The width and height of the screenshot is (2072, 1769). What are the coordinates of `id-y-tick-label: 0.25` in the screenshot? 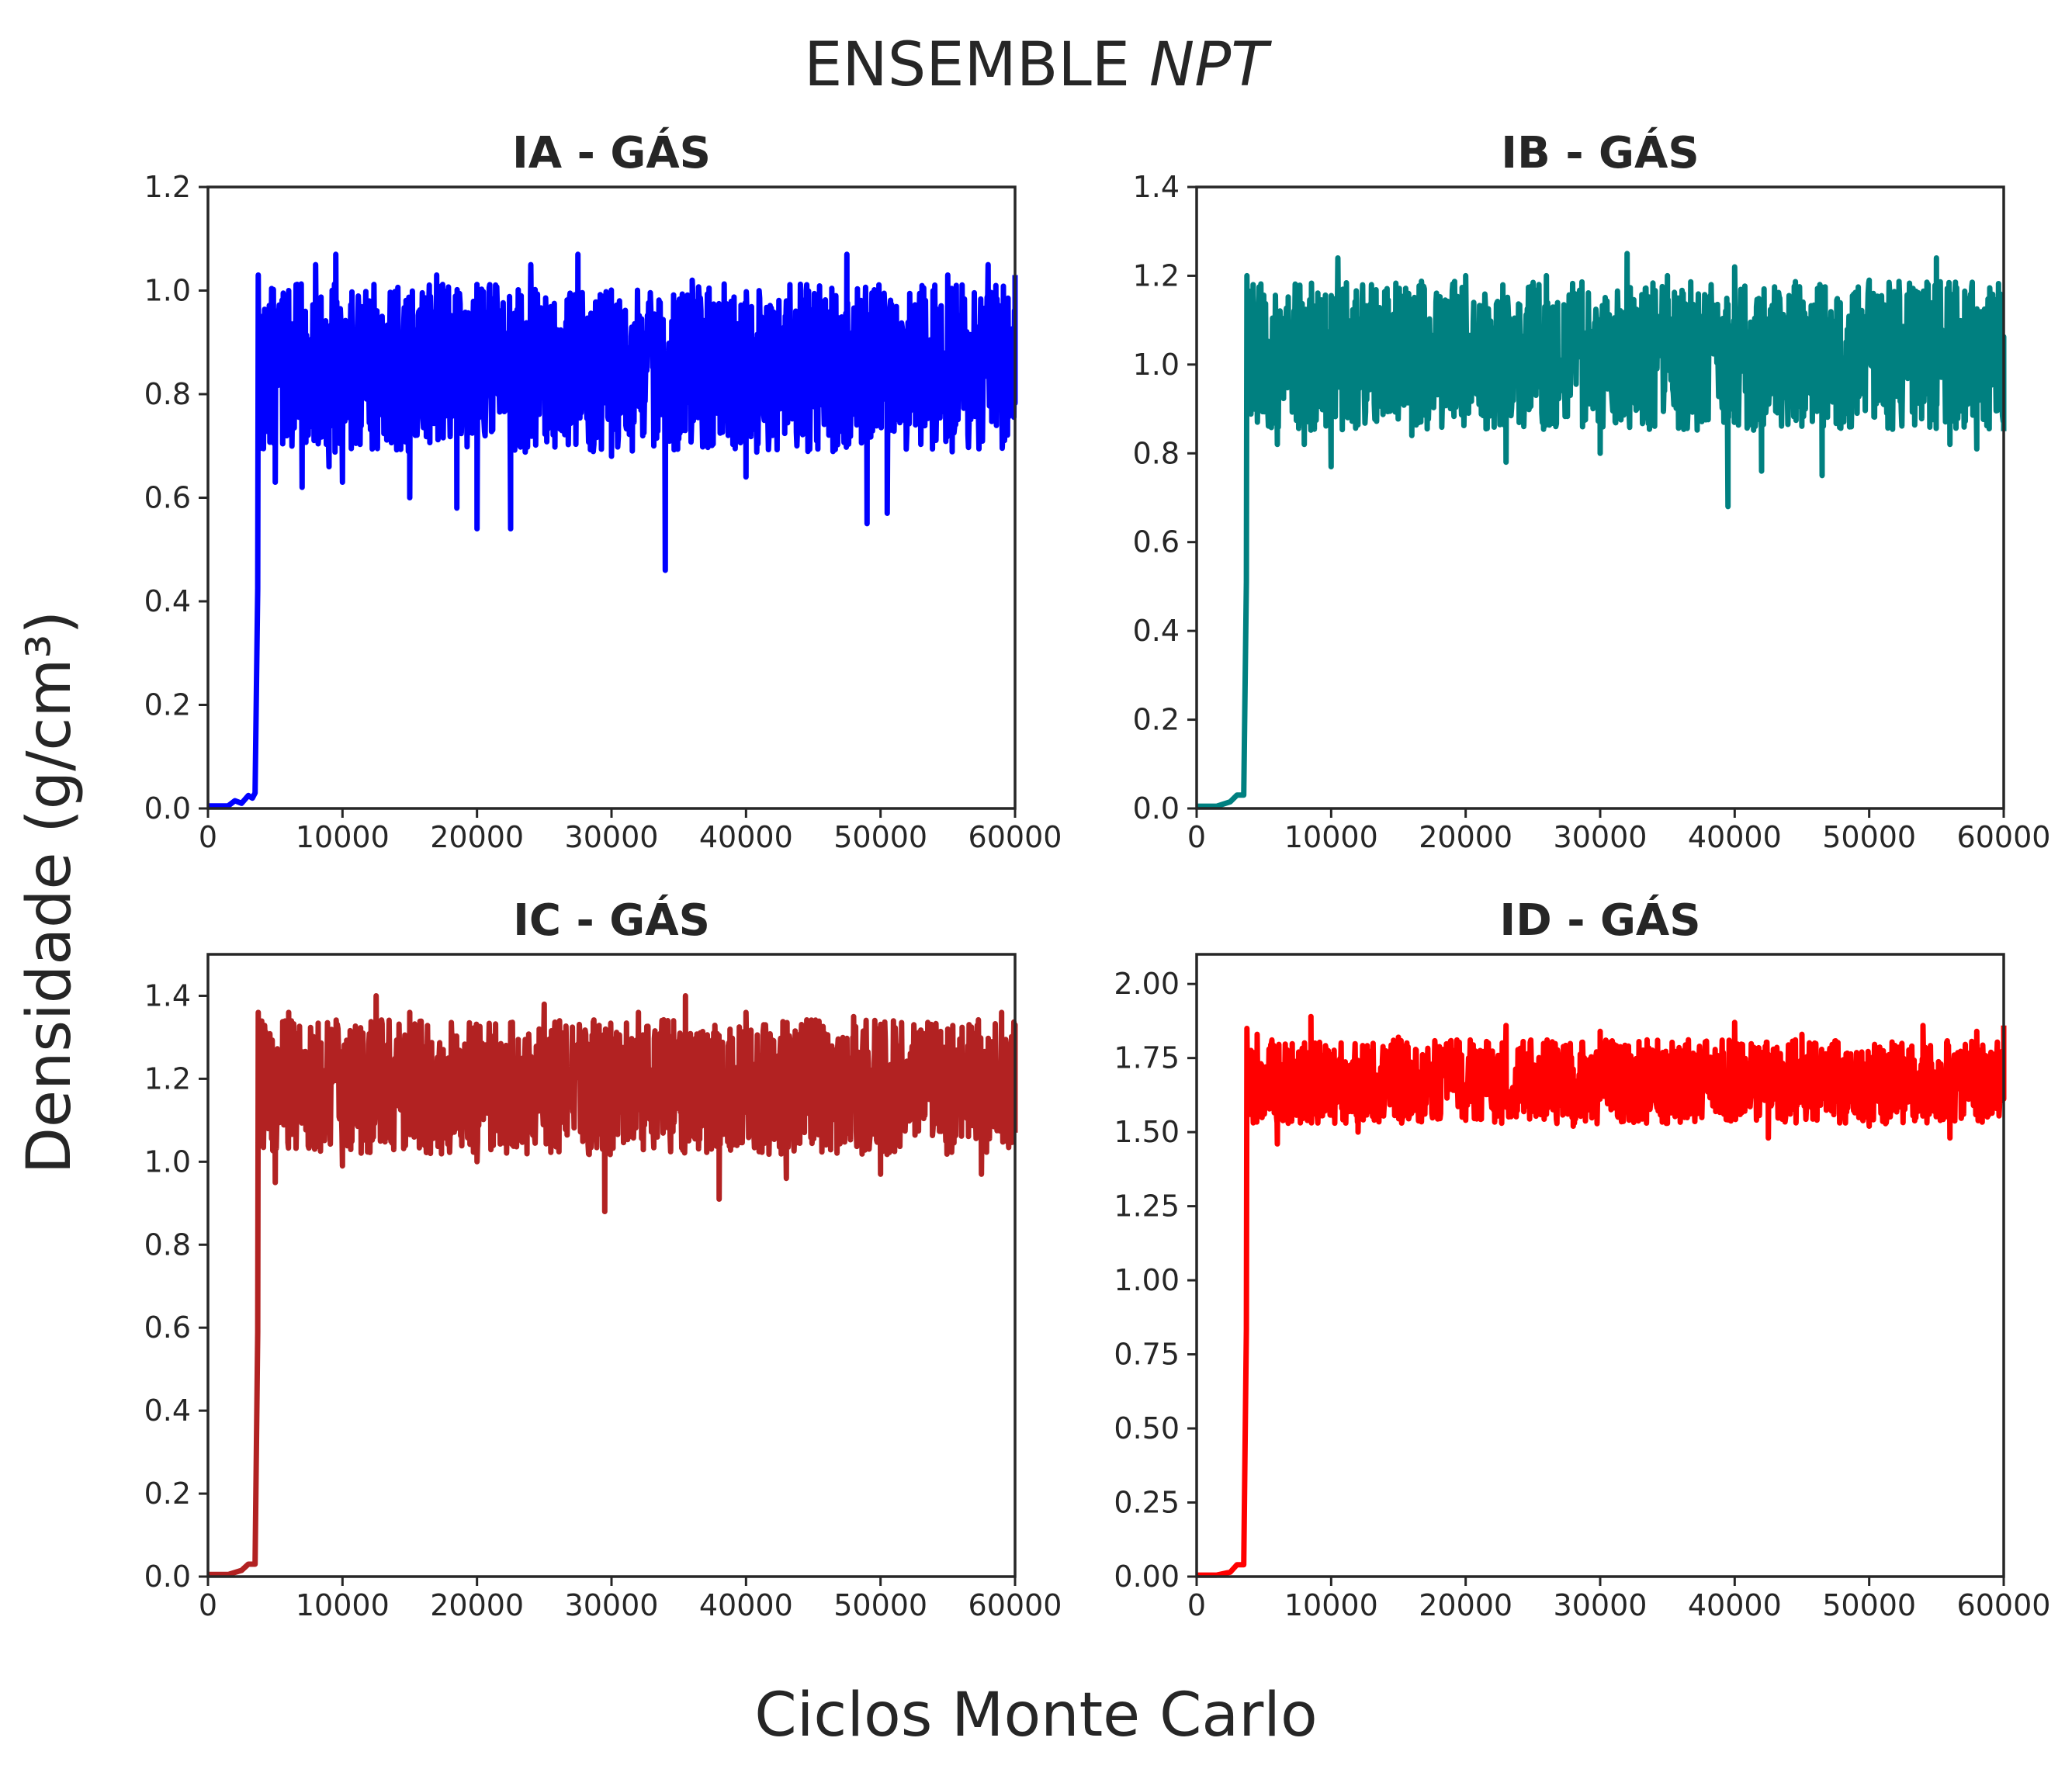 It's located at (1147, 1503).